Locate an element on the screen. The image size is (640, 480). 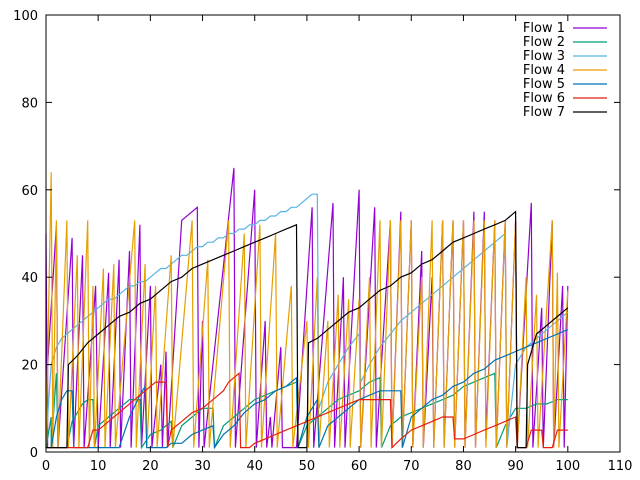
x-tick-label: 40 is located at coordinates (254, 466).